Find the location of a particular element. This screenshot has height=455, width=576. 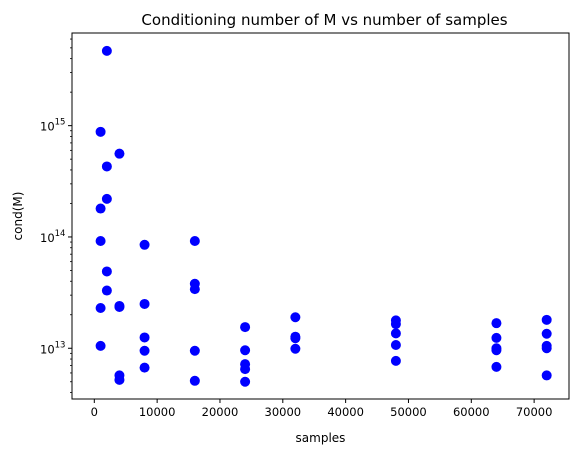

y-axis-ticks: 1013 1014 1015 is located at coordinates (56, 215).